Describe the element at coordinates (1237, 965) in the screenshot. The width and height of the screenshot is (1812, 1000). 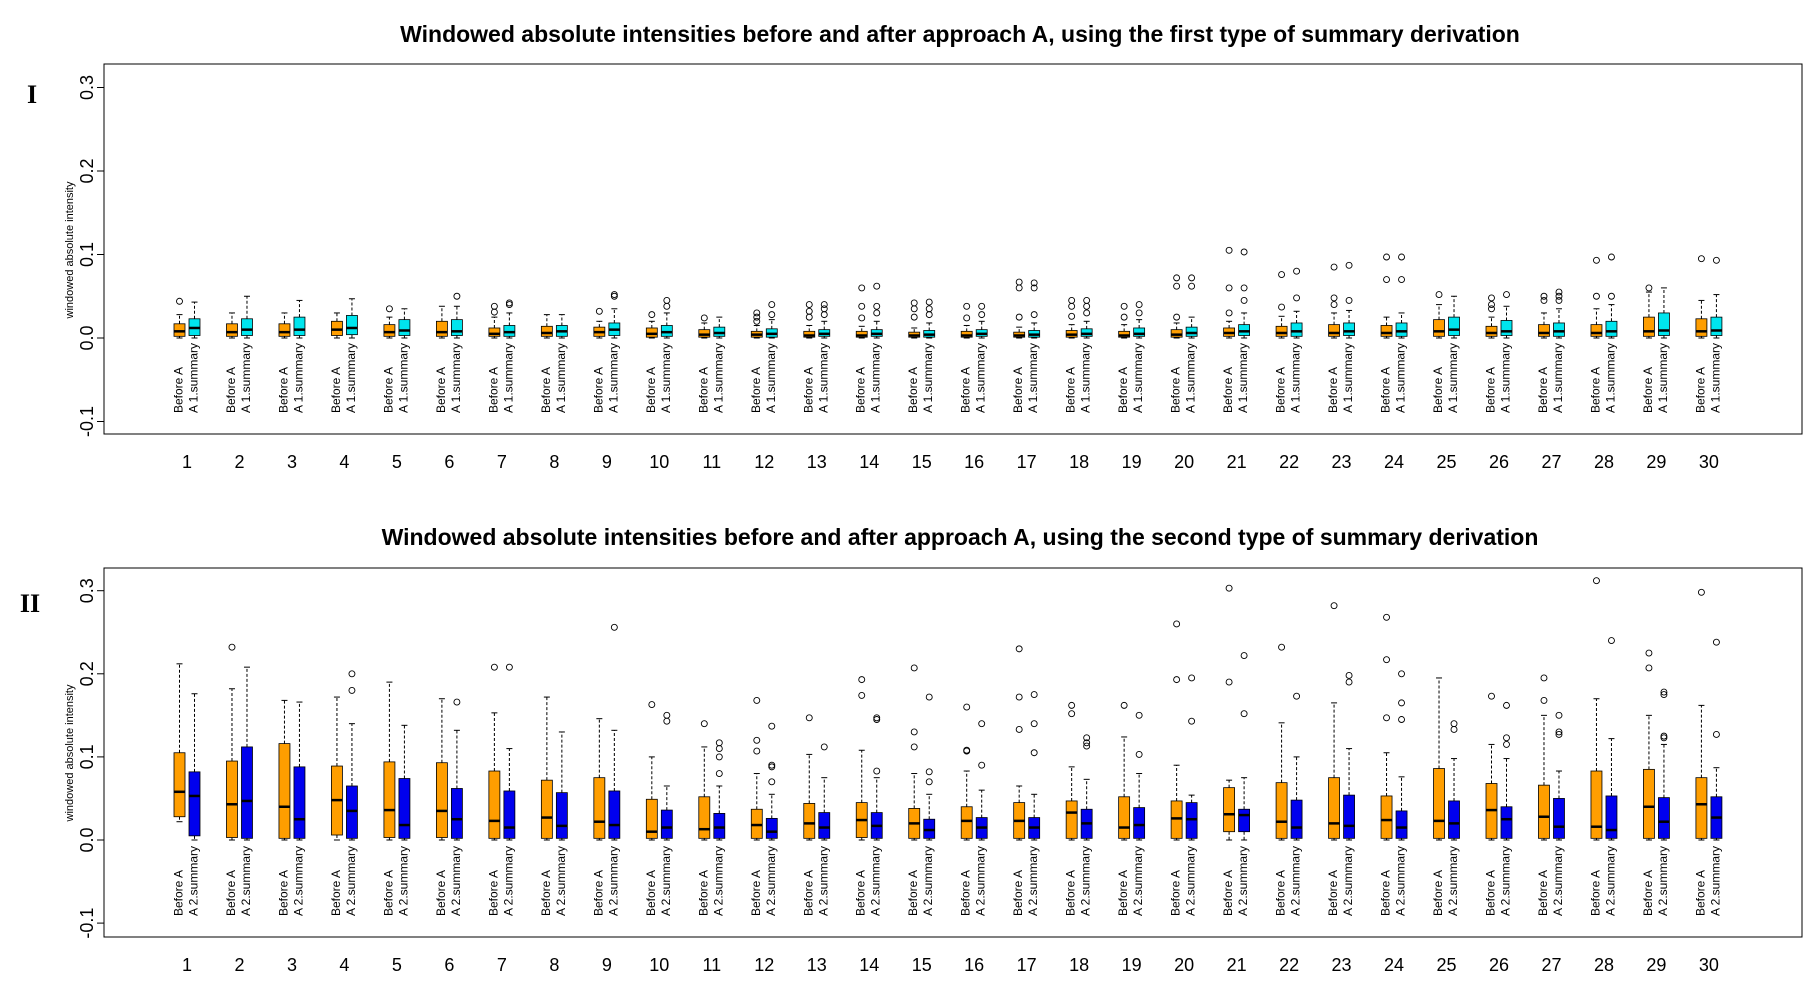
I see `group-label: 21` at that location.